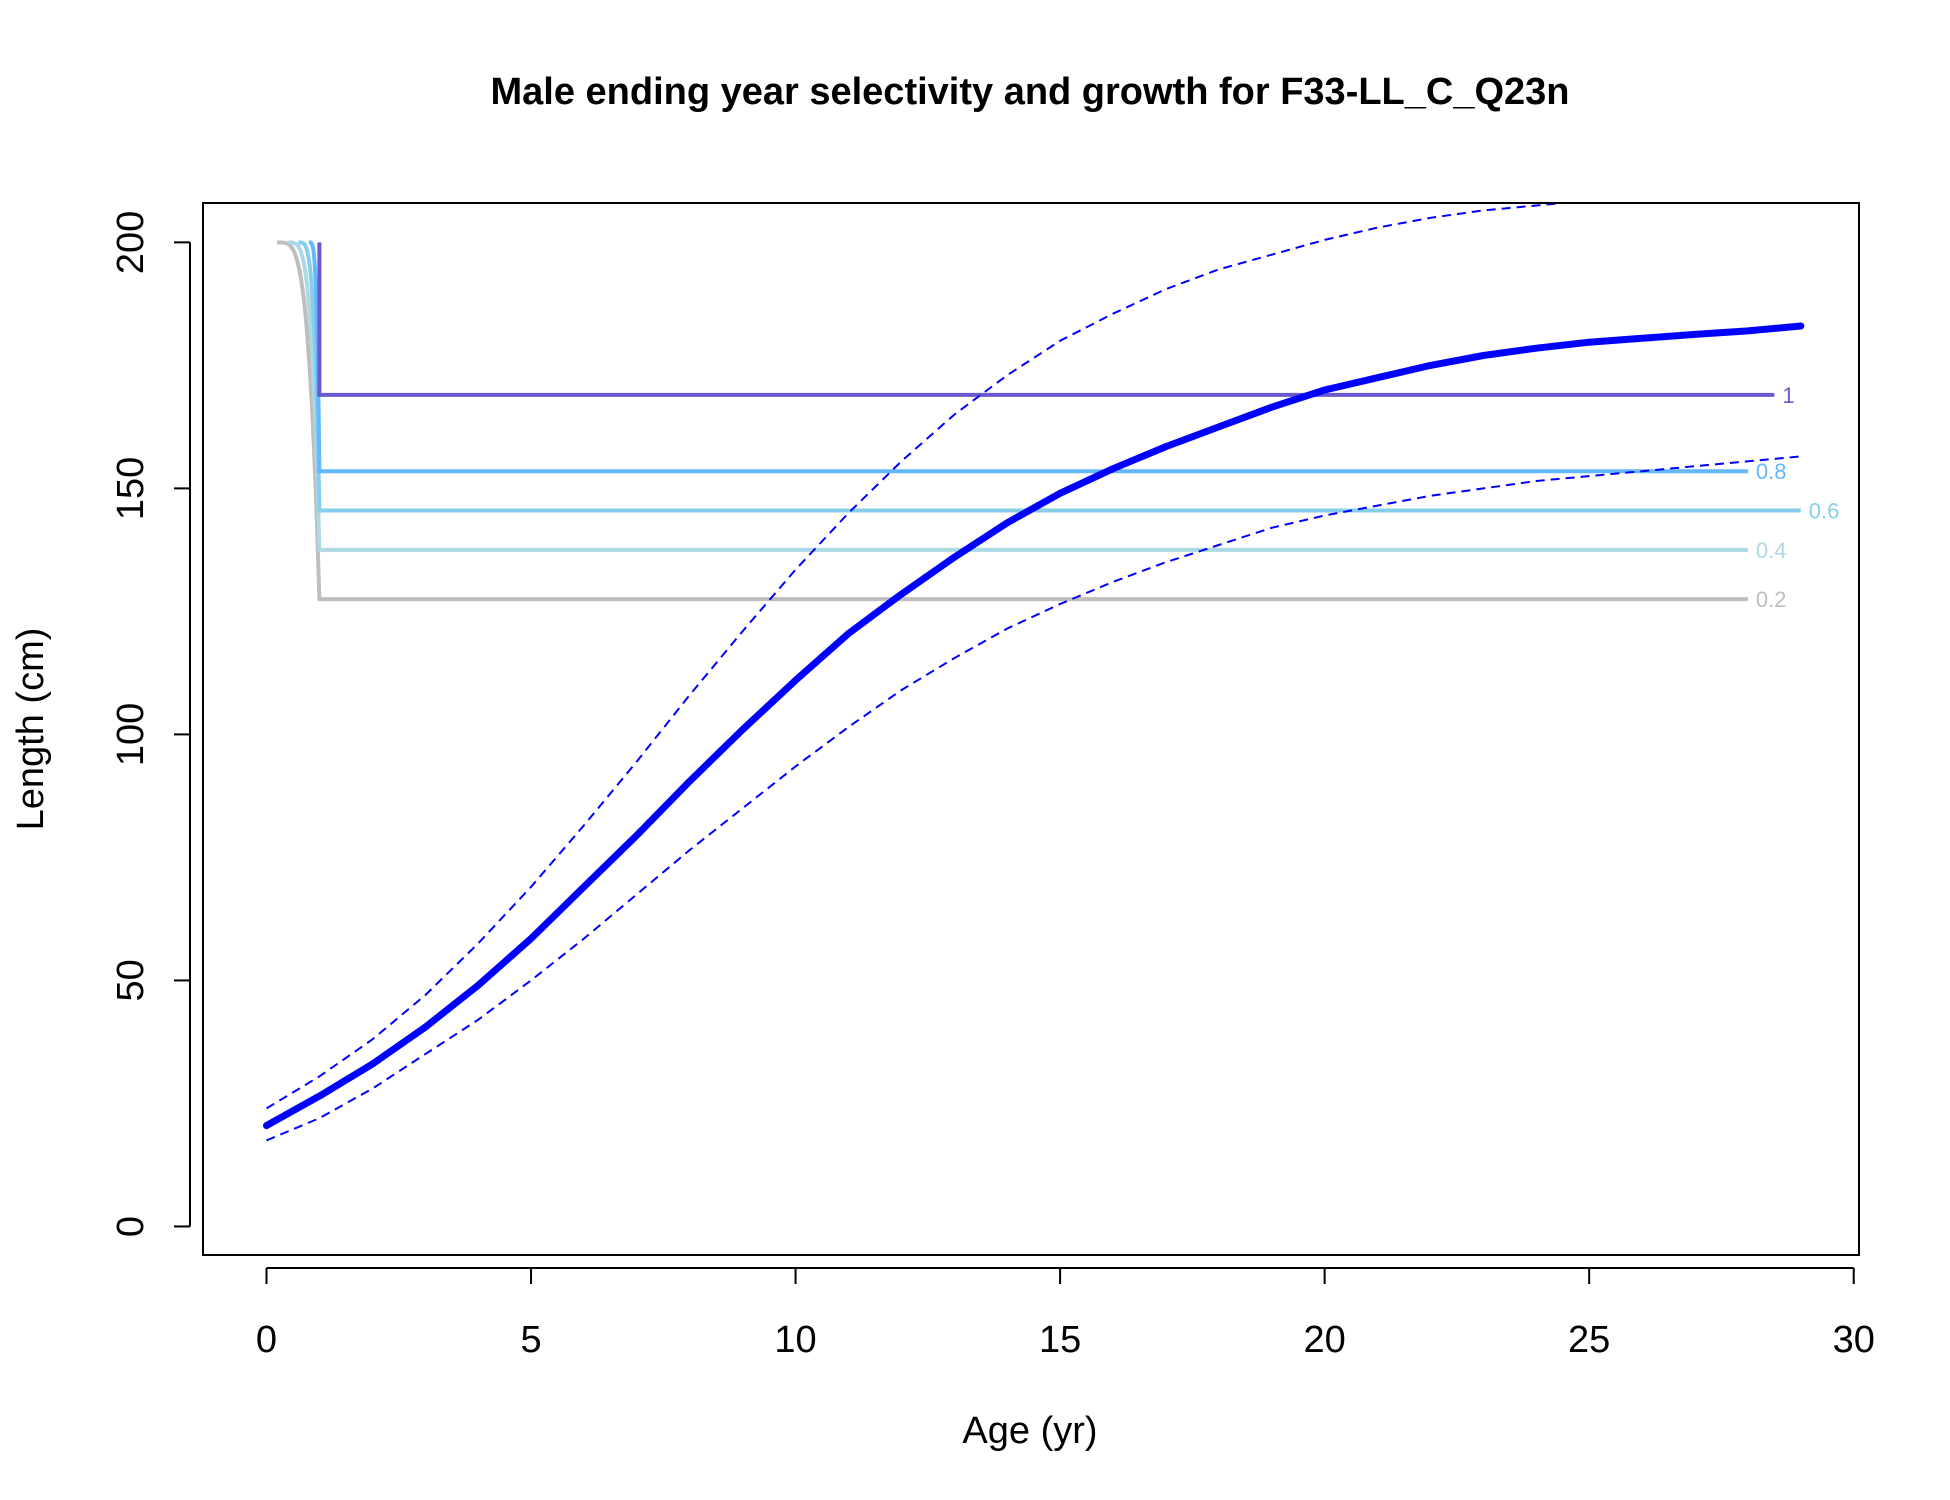 The image size is (1950, 1500). I want to click on x-tick-label: 20, so click(1324, 1340).